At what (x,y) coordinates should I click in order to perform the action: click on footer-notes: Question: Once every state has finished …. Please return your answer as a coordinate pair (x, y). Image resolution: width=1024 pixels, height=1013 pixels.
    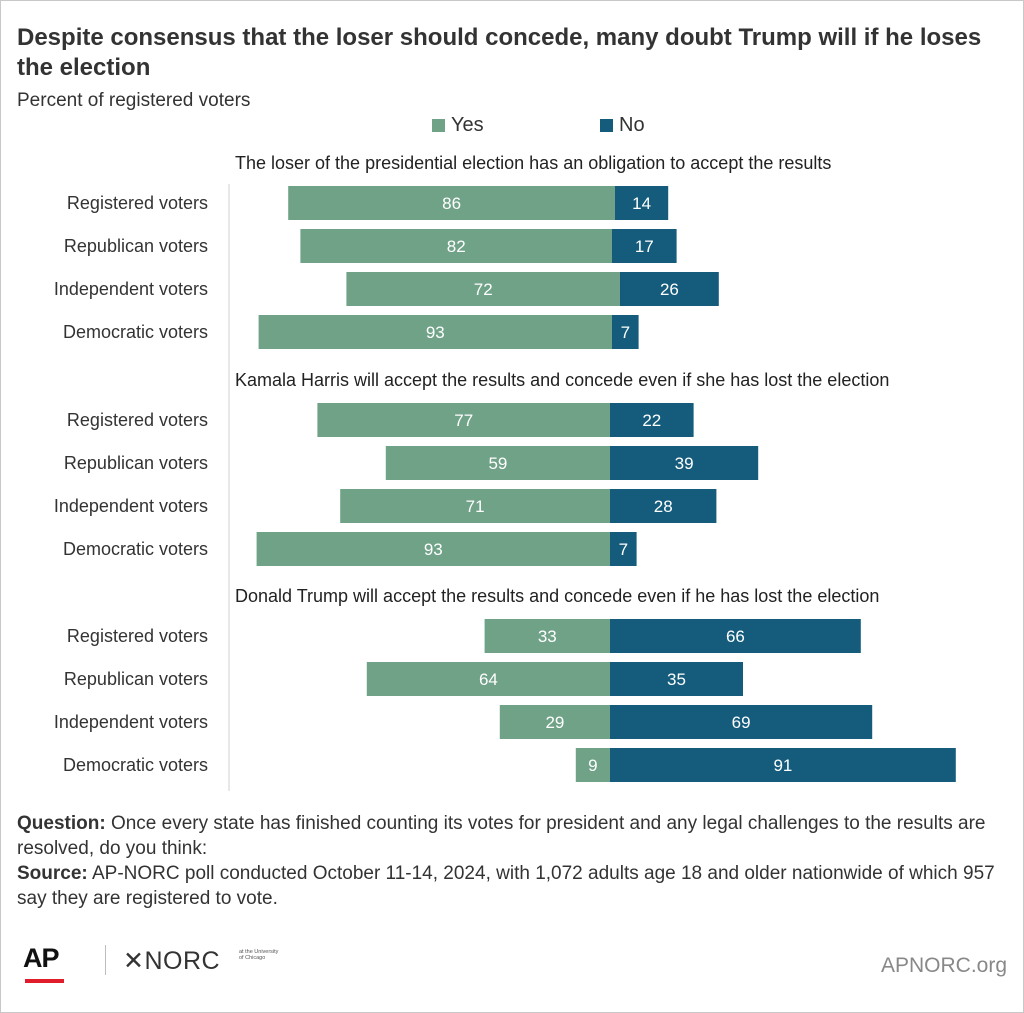
    Looking at the image, I should click on (509, 861).